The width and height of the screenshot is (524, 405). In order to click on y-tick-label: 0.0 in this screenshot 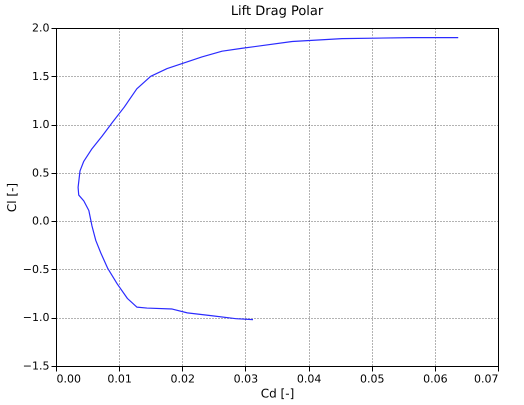, I will do `click(41, 221)`.